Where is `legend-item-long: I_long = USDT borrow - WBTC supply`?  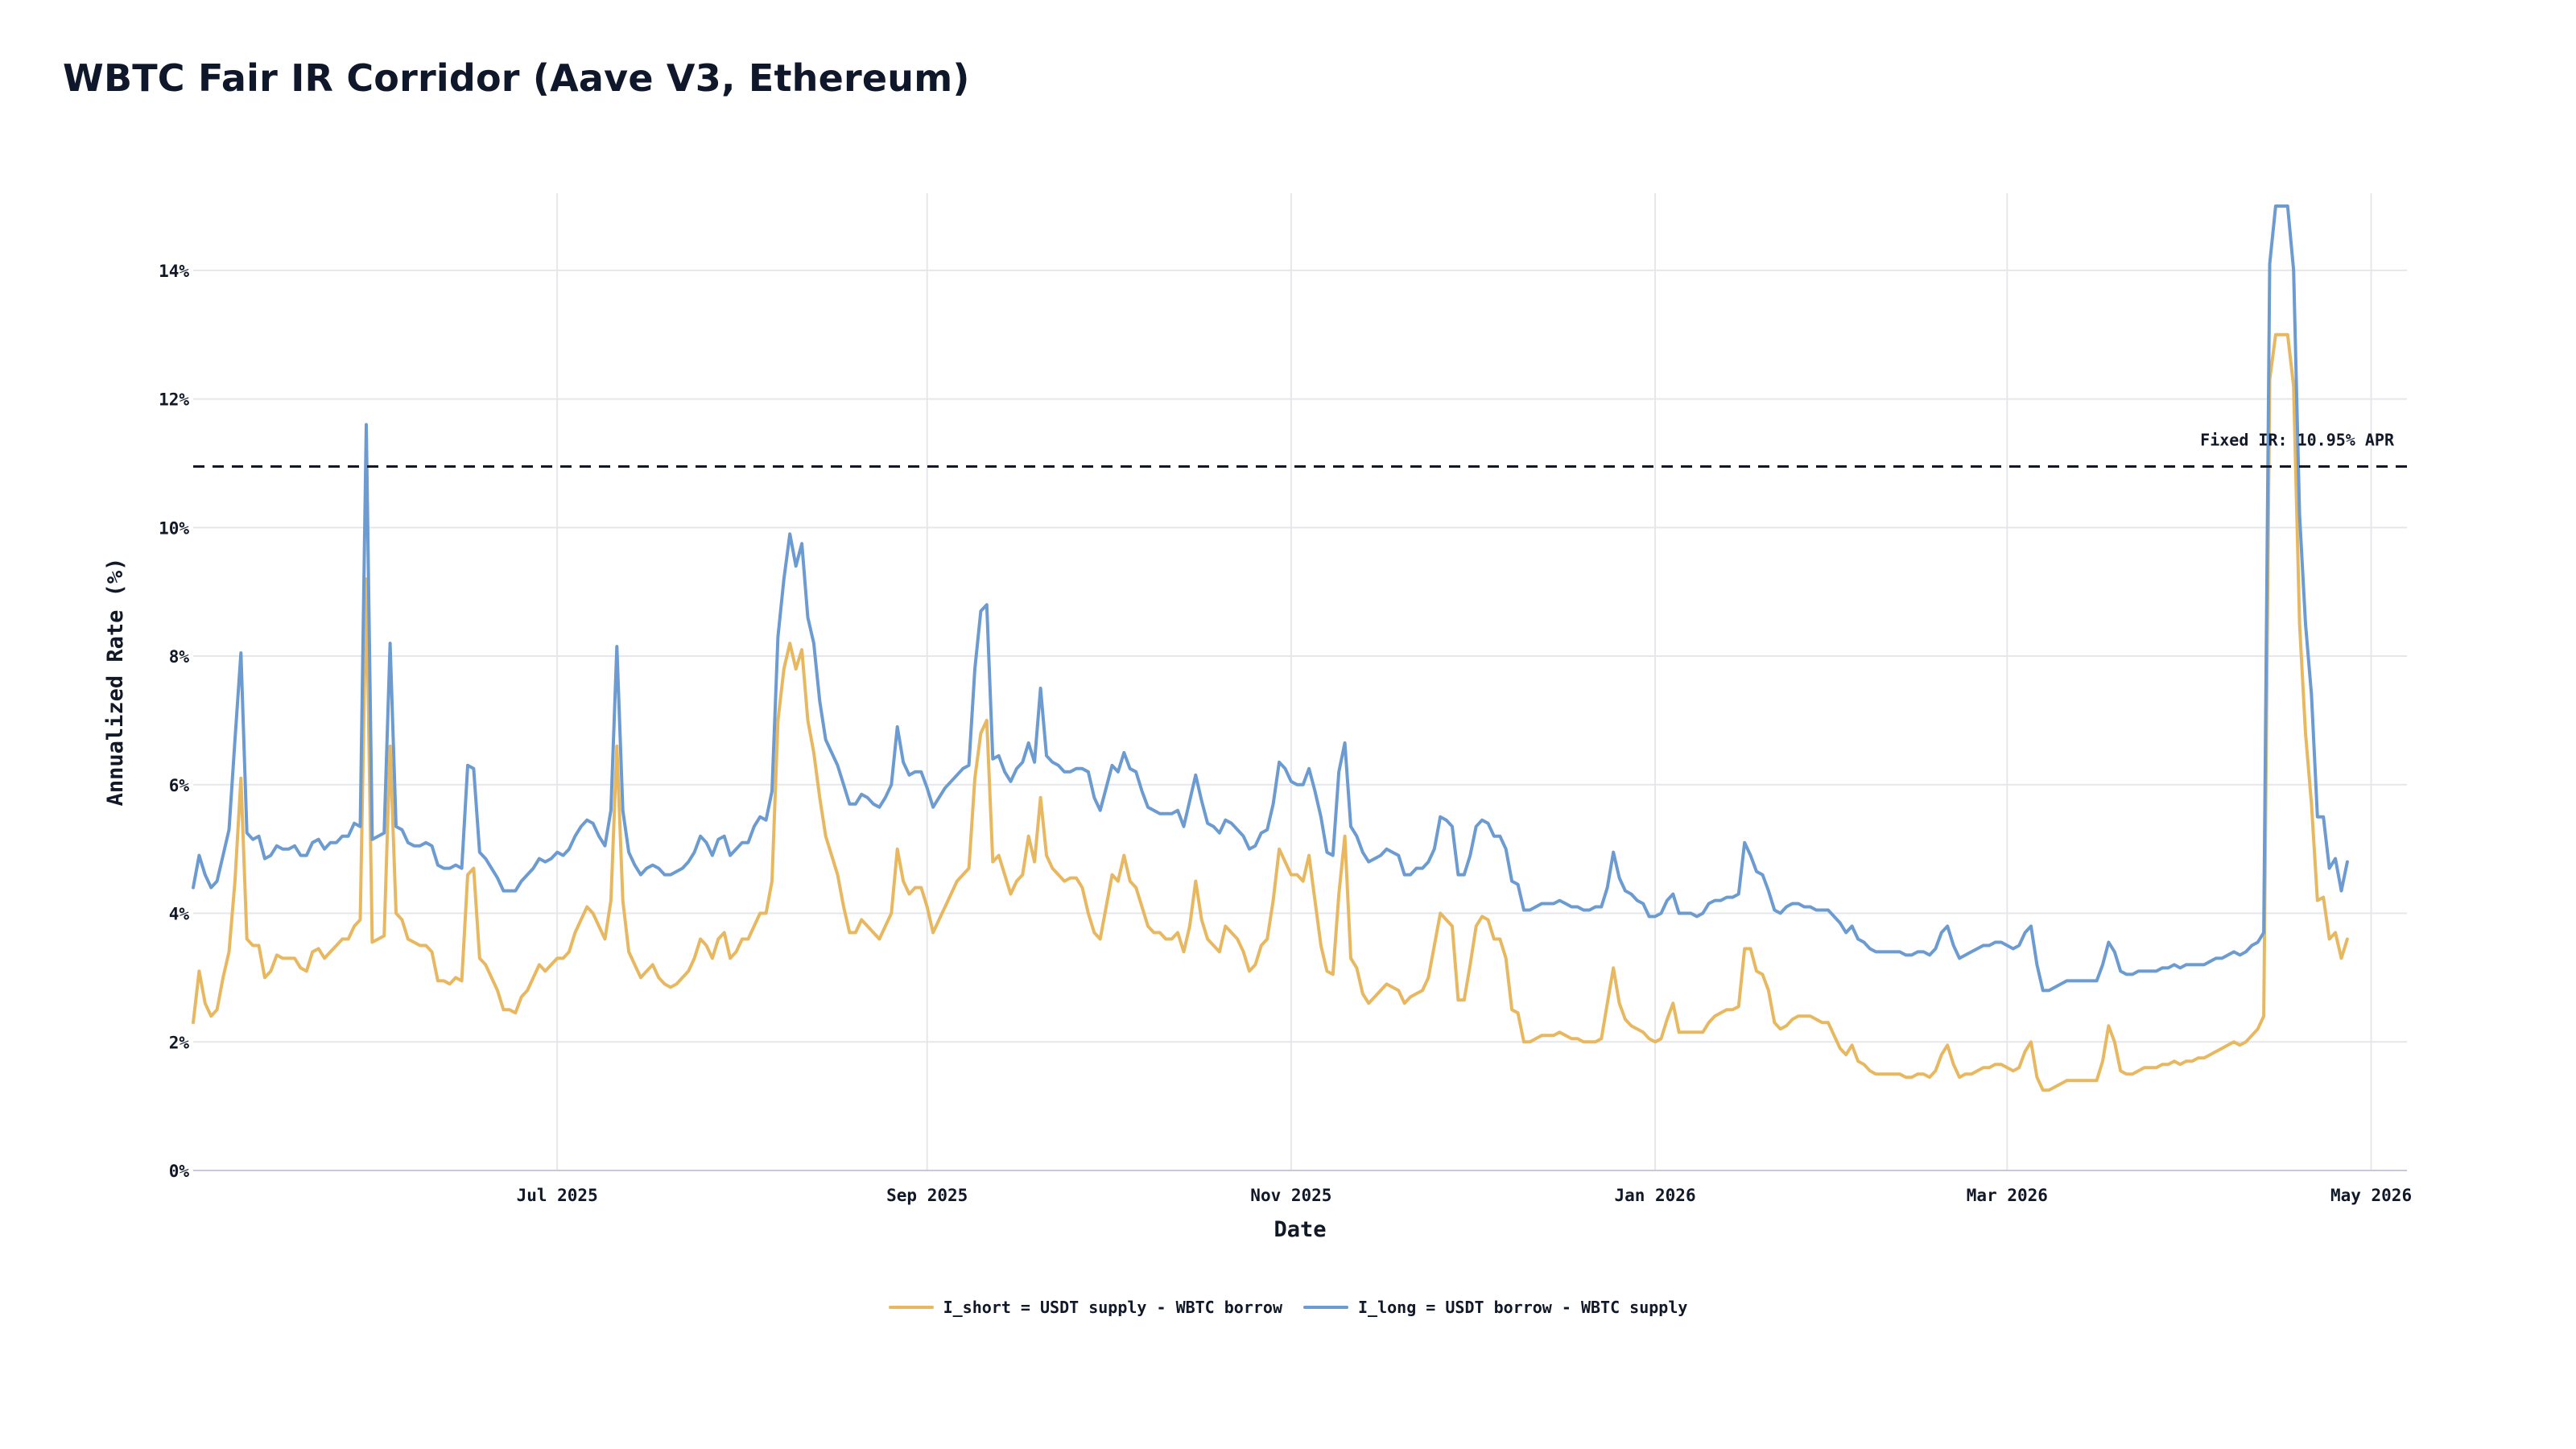
legend-item-long: I_long = USDT borrow - WBTC supply is located at coordinates (1495, 1307).